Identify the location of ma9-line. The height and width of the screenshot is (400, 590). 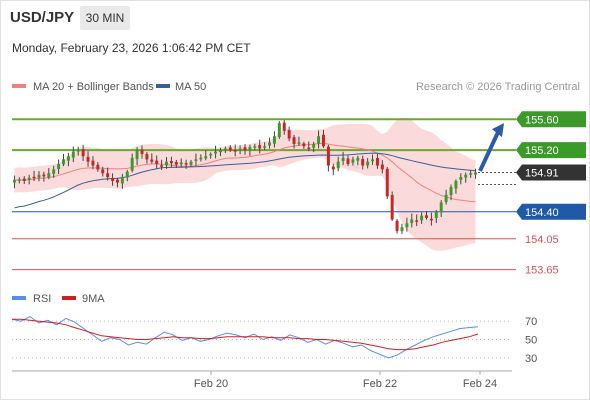
(245, 334).